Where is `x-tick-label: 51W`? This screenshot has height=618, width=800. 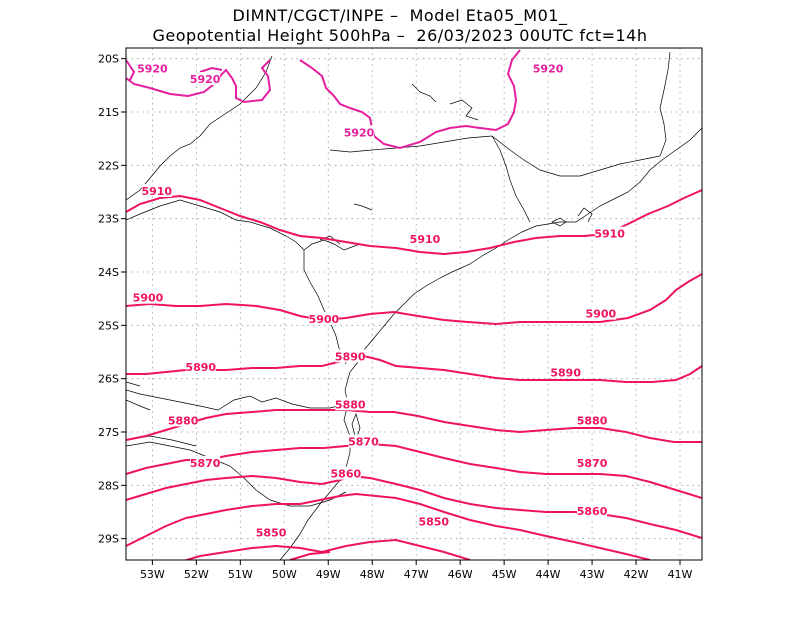
x-tick-label: 51W is located at coordinates (240, 574).